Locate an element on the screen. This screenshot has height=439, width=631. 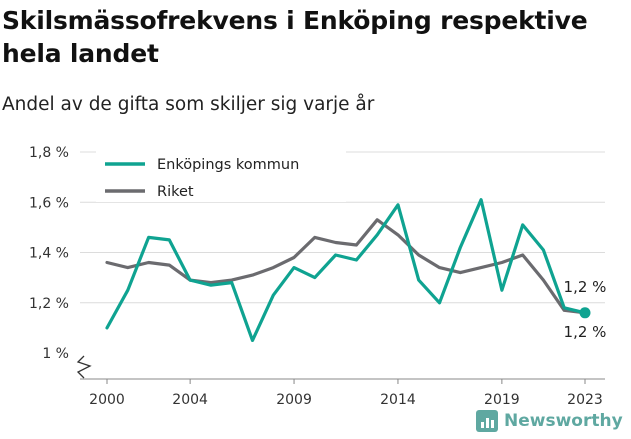
legend-background is located at coordinates (221, 174).